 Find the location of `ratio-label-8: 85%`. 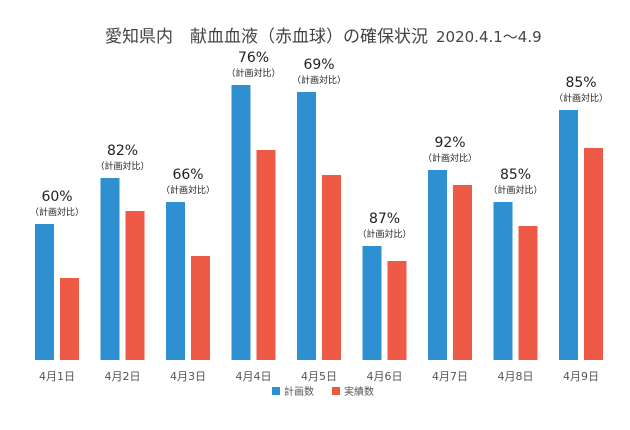

ratio-label-8: 85% is located at coordinates (515, 175).